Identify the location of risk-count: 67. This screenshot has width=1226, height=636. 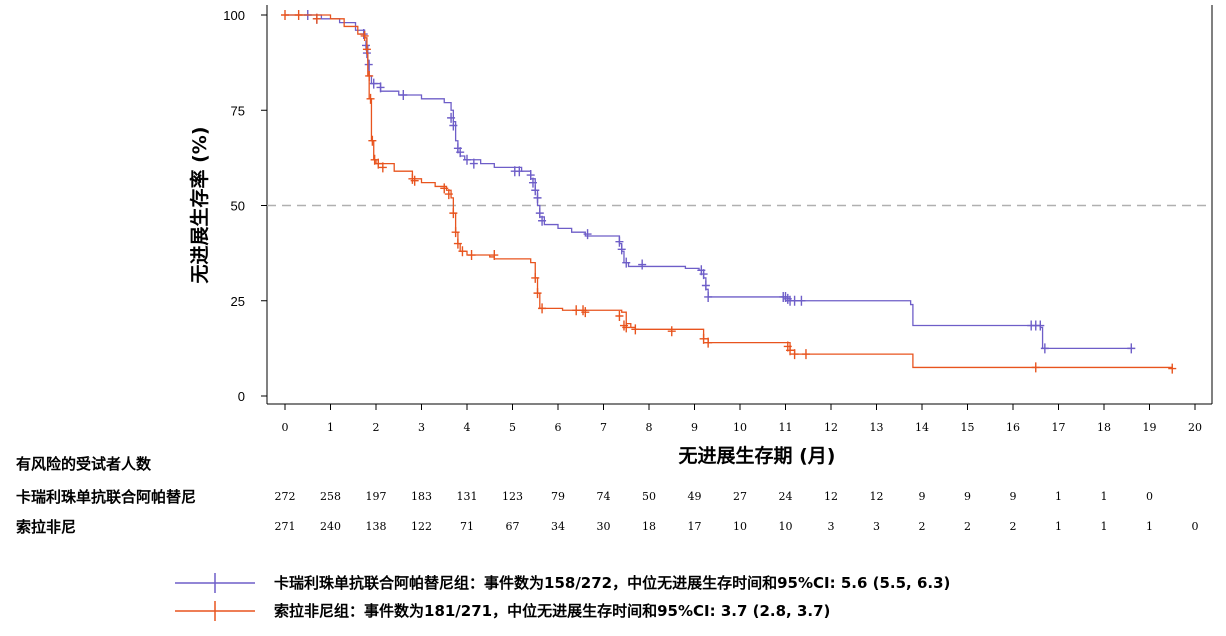
(513, 526).